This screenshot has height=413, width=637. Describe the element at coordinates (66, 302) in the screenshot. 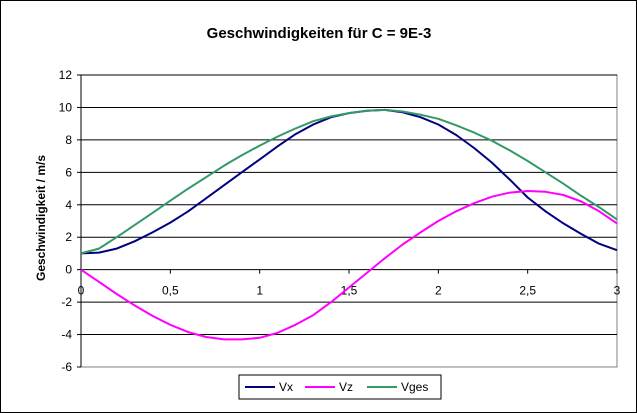

I see `y-tick-label: -2` at that location.